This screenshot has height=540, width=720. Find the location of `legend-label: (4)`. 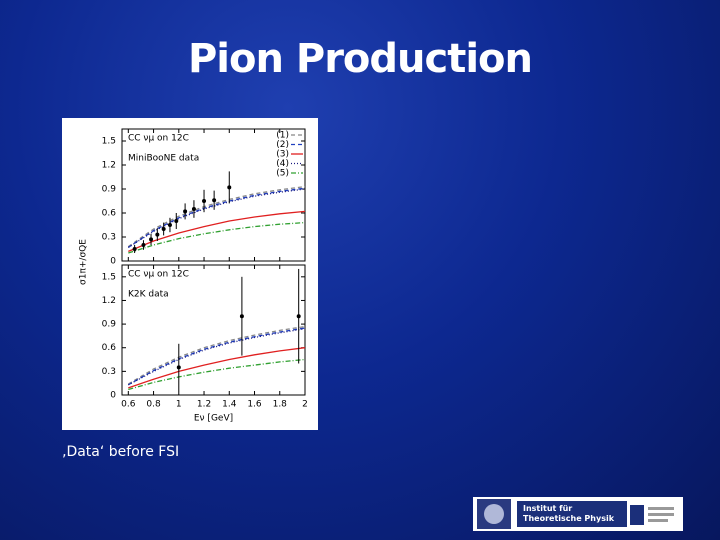

legend-label: (4) is located at coordinates (282, 164).